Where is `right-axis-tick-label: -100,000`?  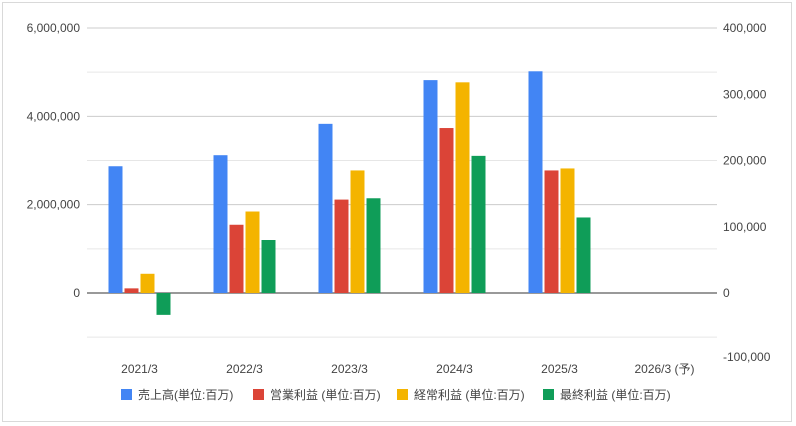
right-axis-tick-label: -100,000 is located at coordinates (747, 357).